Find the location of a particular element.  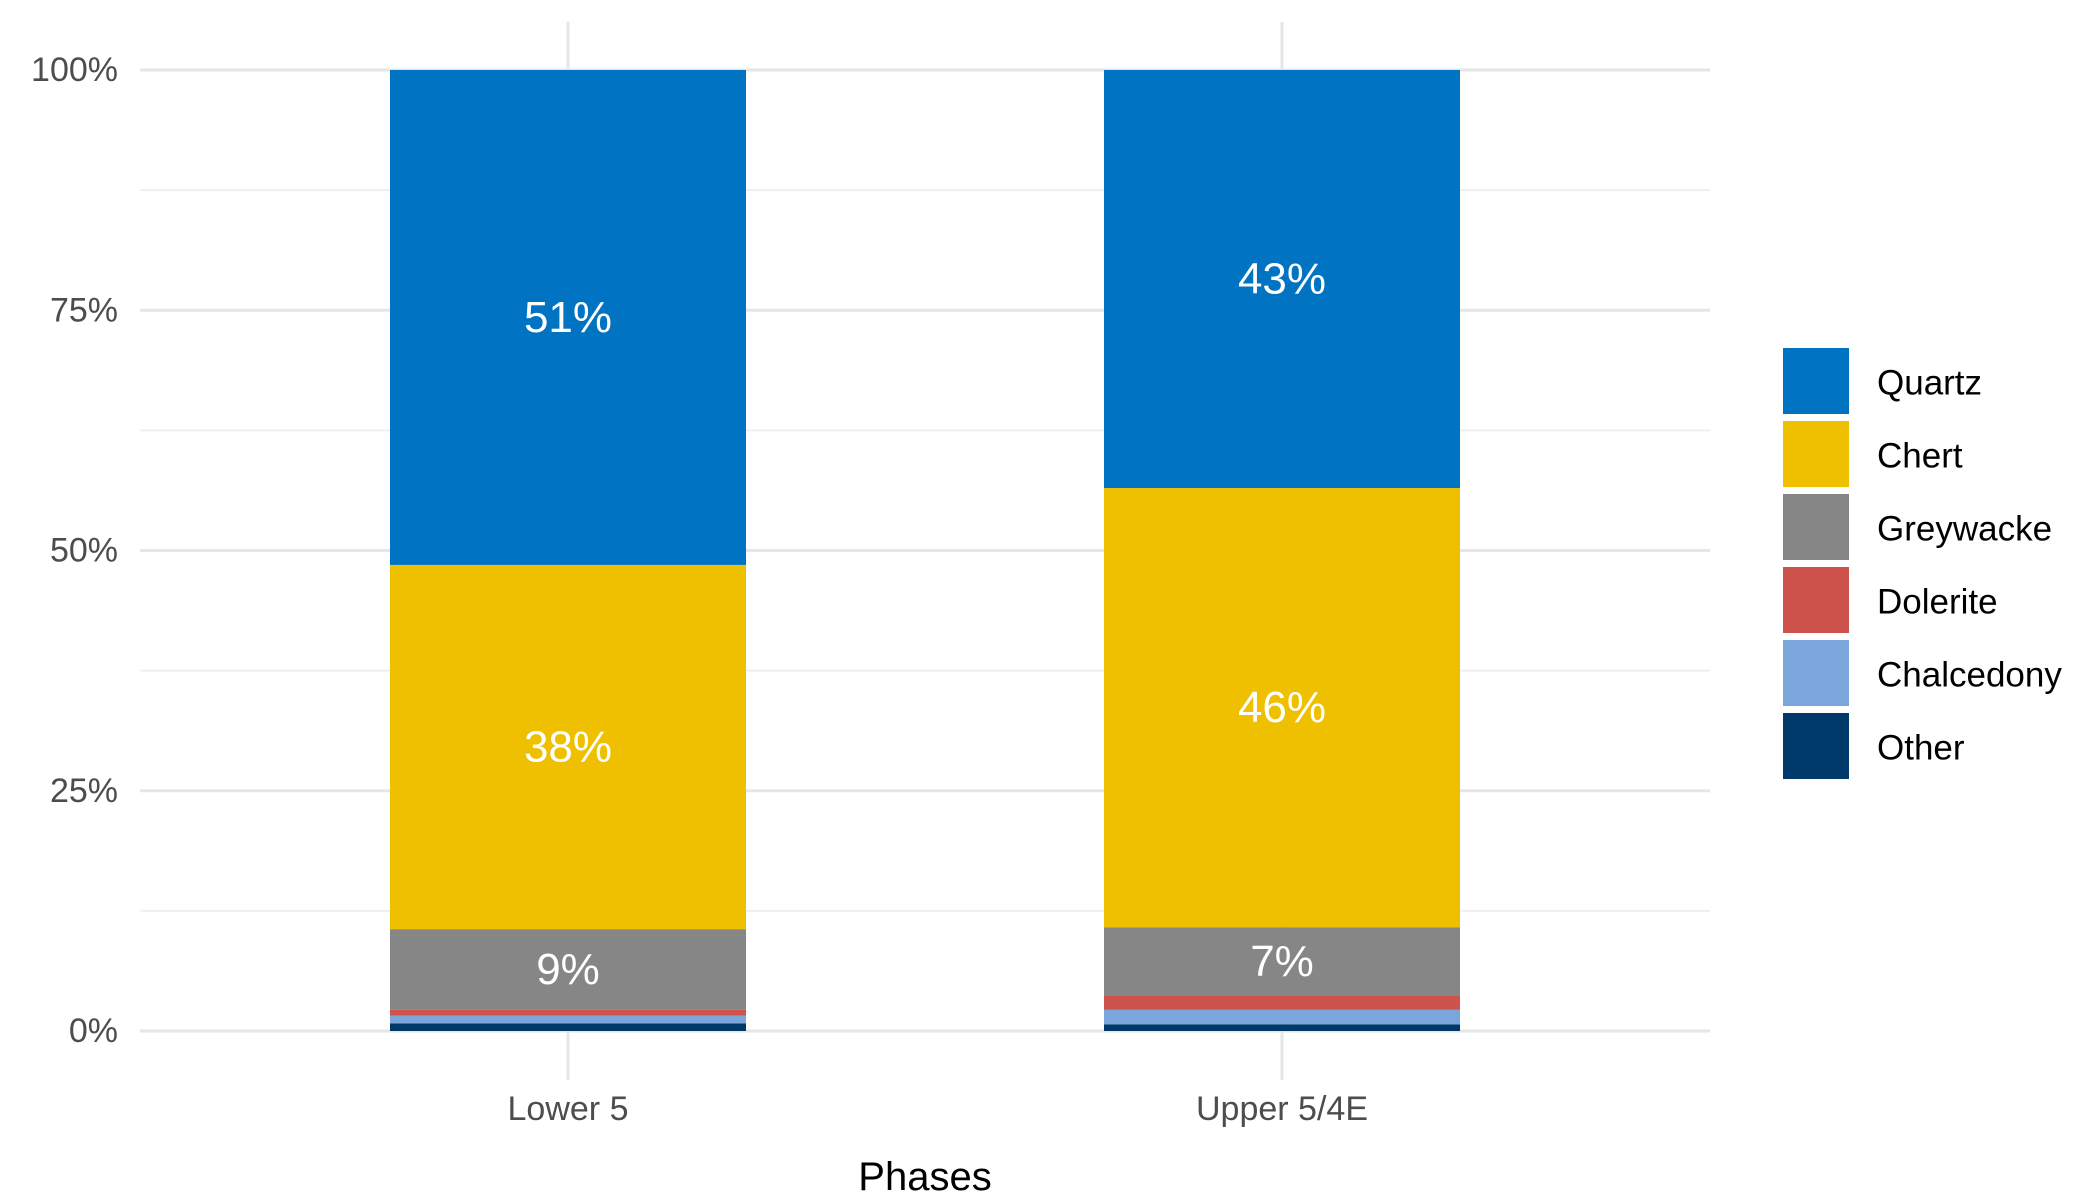

legend-key-quartz is located at coordinates (1816, 381).